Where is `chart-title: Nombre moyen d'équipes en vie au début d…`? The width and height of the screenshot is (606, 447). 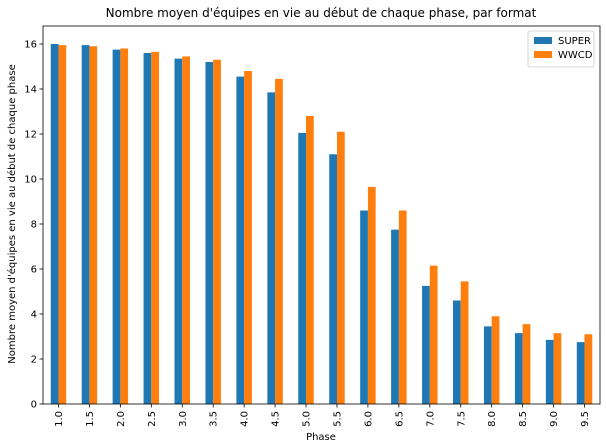 chart-title: Nombre moyen d'équipes en vie au début d… is located at coordinates (321, 13).